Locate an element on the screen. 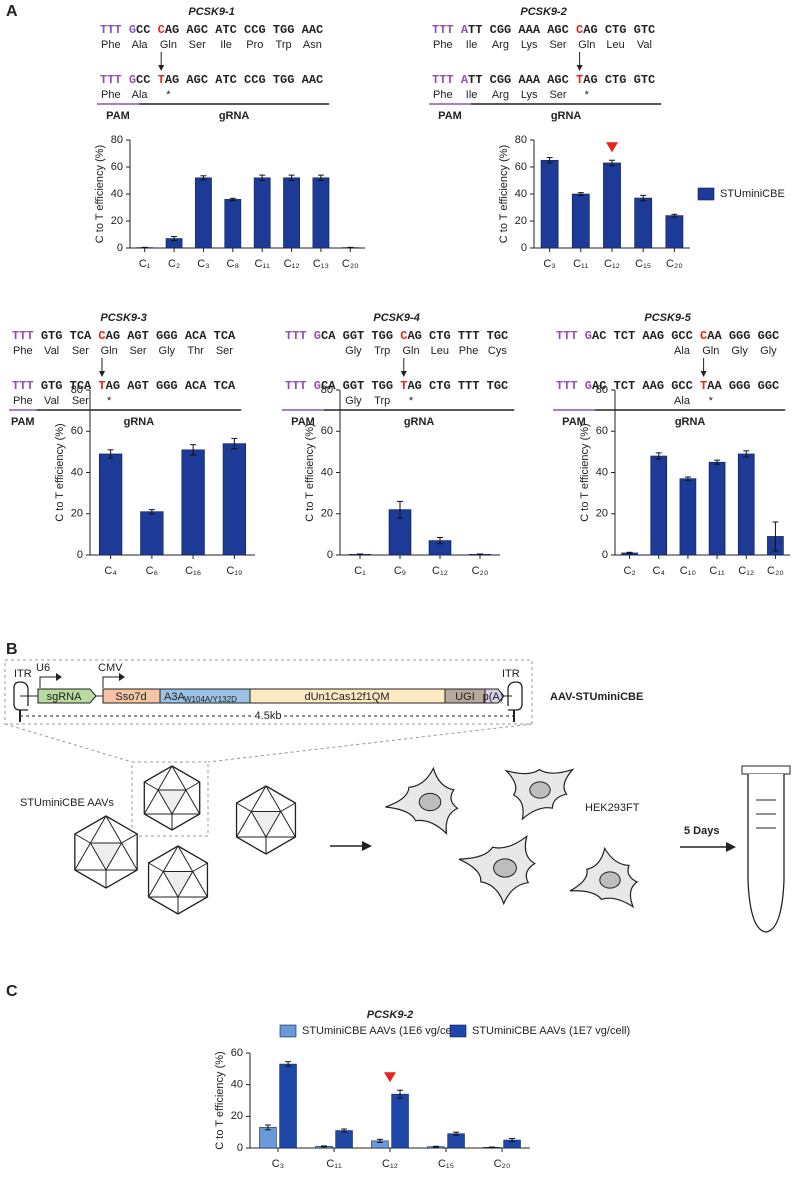  y-tick-label: 60 is located at coordinates (77, 431).